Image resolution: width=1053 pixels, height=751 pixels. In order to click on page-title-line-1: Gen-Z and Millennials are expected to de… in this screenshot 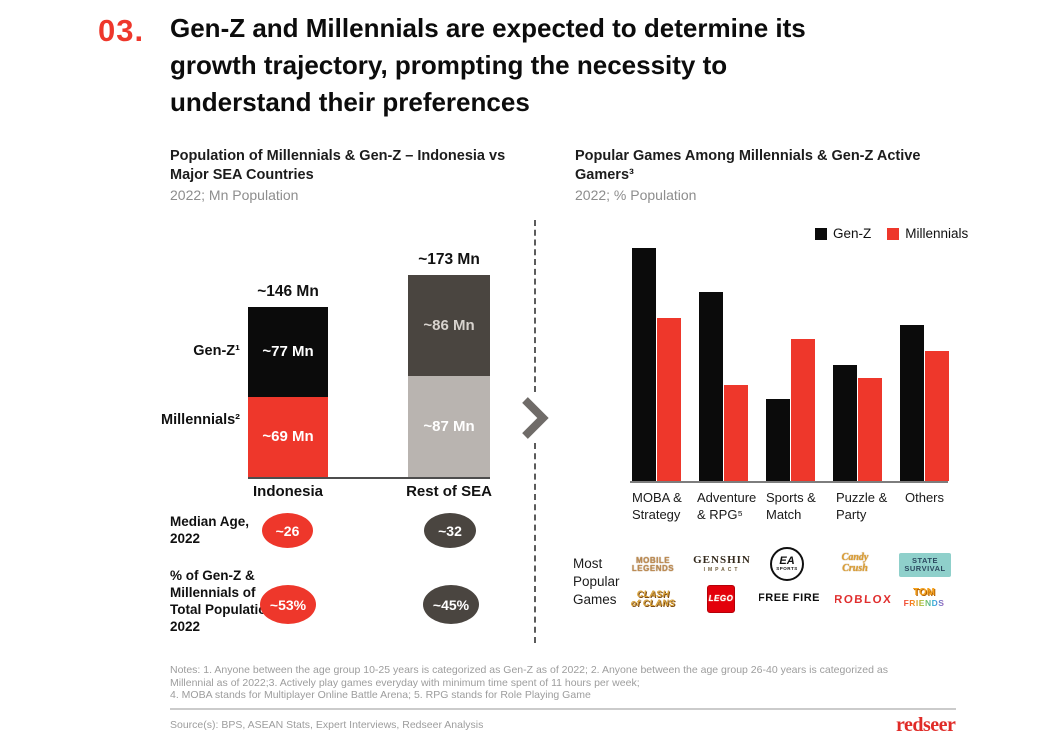, I will do `click(488, 28)`.